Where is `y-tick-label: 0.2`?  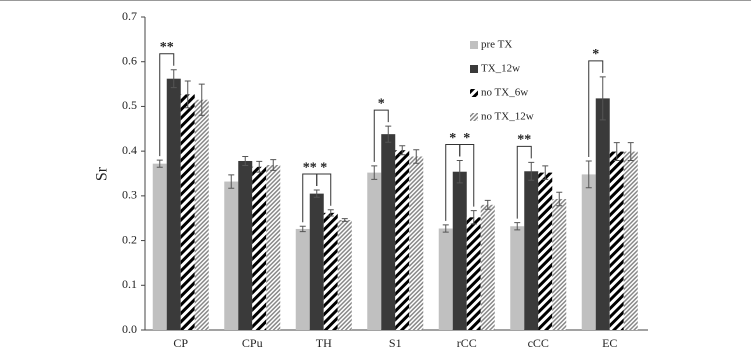 y-tick-label: 0.2 is located at coordinates (129, 239).